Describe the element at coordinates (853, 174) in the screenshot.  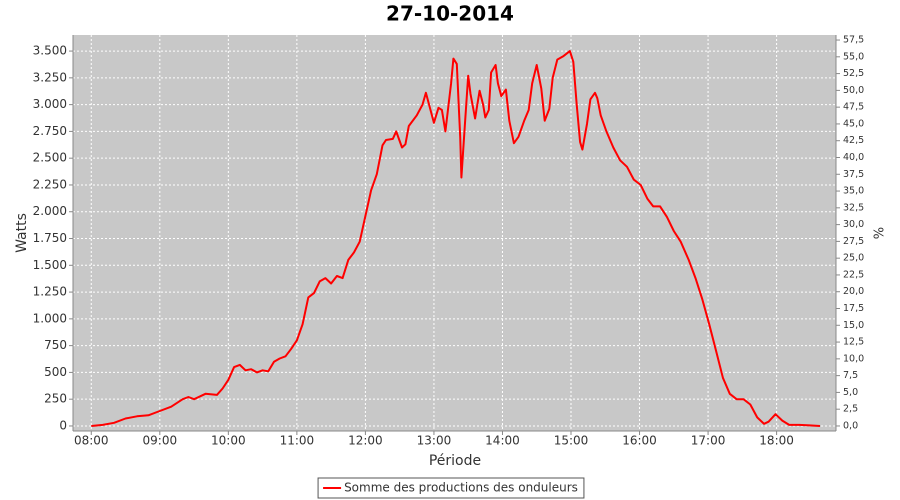
I see `y2-tick-label: 37,5` at that location.